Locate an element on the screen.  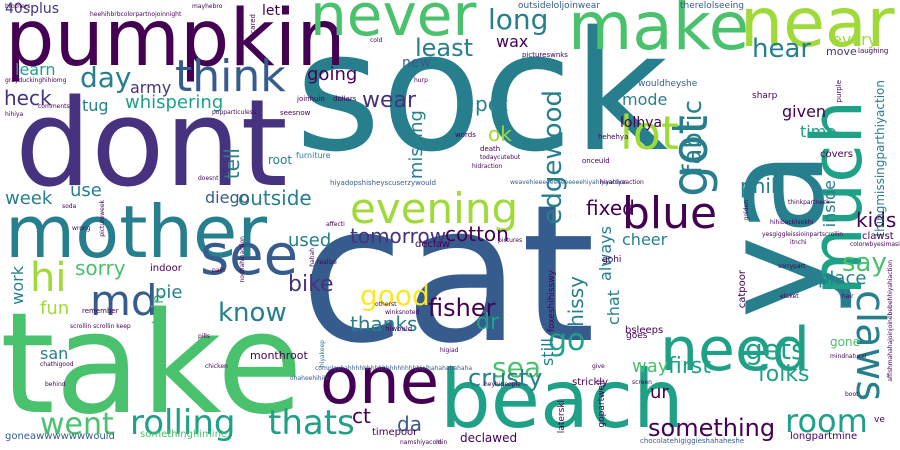
word-way: way is located at coordinates (650, 366).